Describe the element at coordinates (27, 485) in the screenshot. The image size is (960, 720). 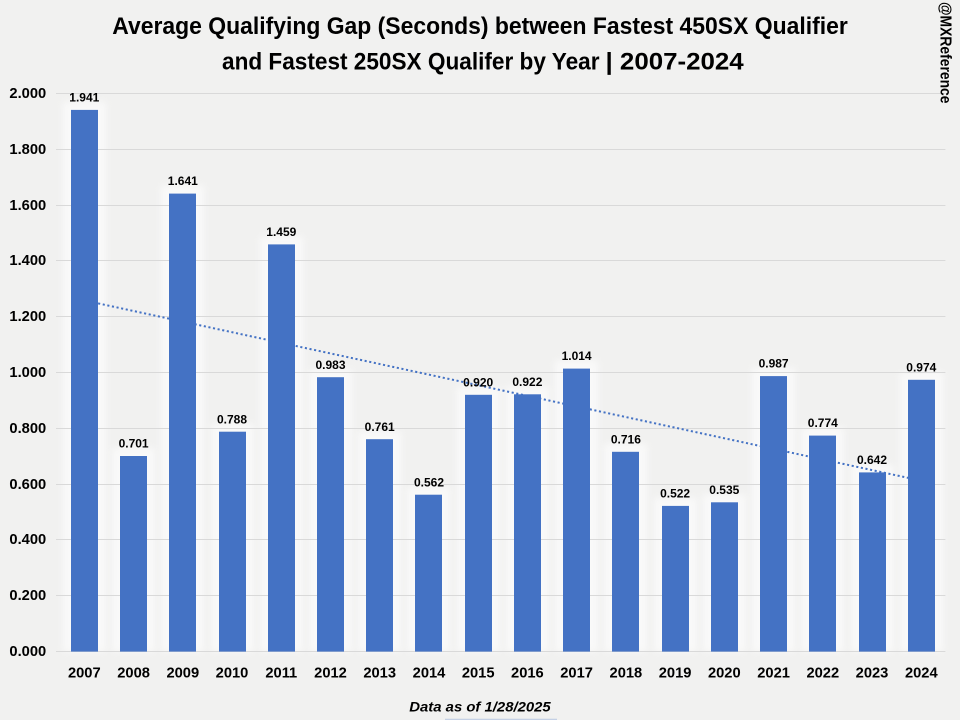
I see `svg-text: 0.600` at that location.